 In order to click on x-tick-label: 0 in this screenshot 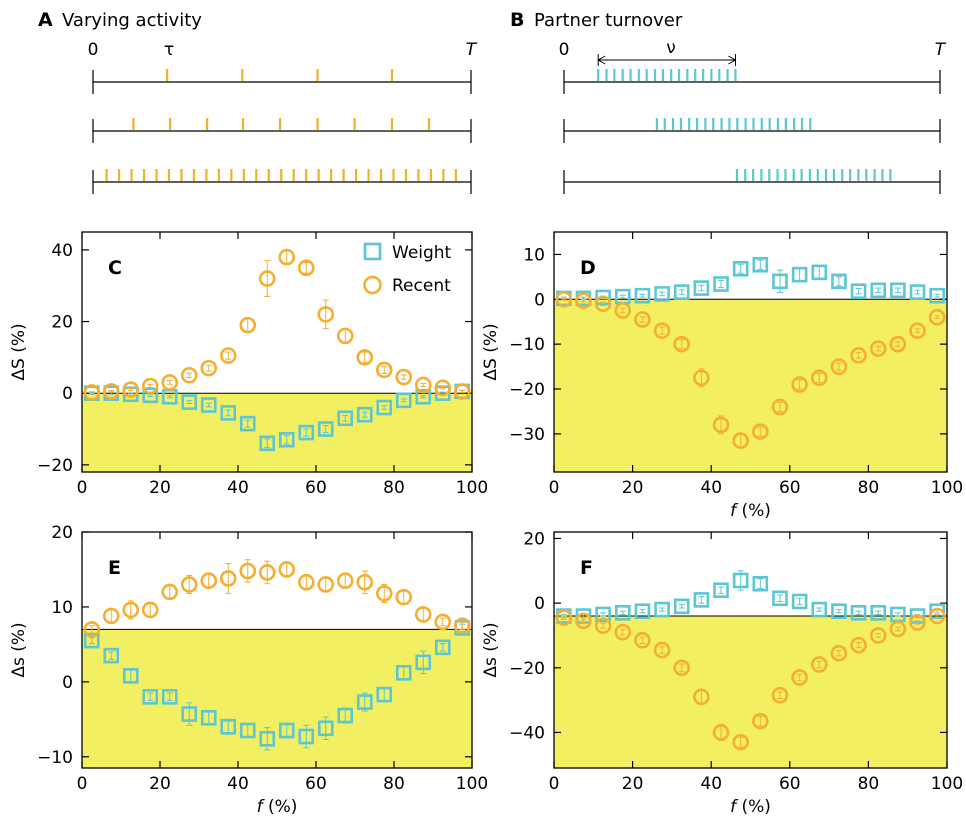, I will do `click(82, 784)`.